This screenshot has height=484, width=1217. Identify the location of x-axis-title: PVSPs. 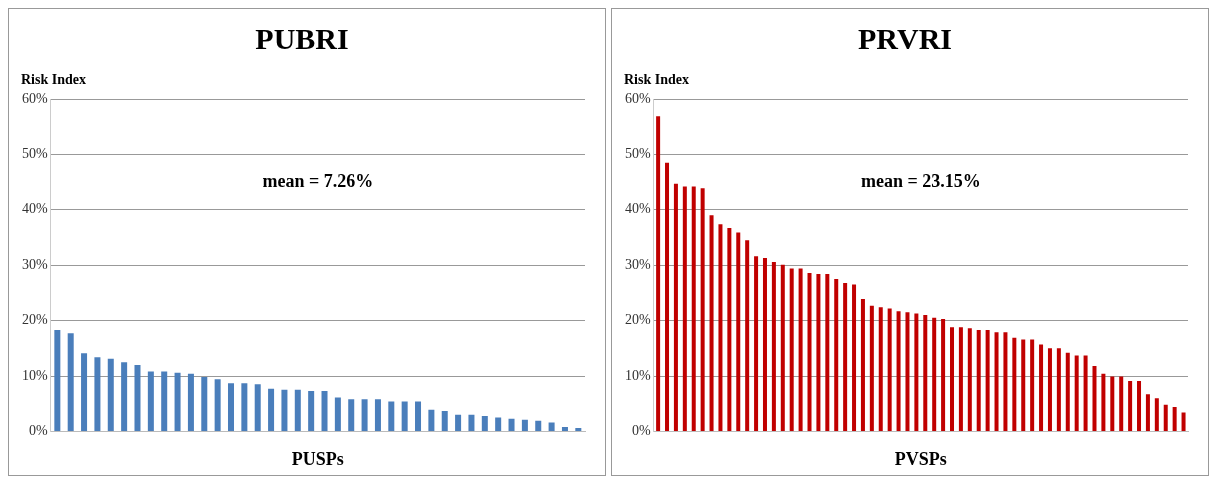
(920, 458).